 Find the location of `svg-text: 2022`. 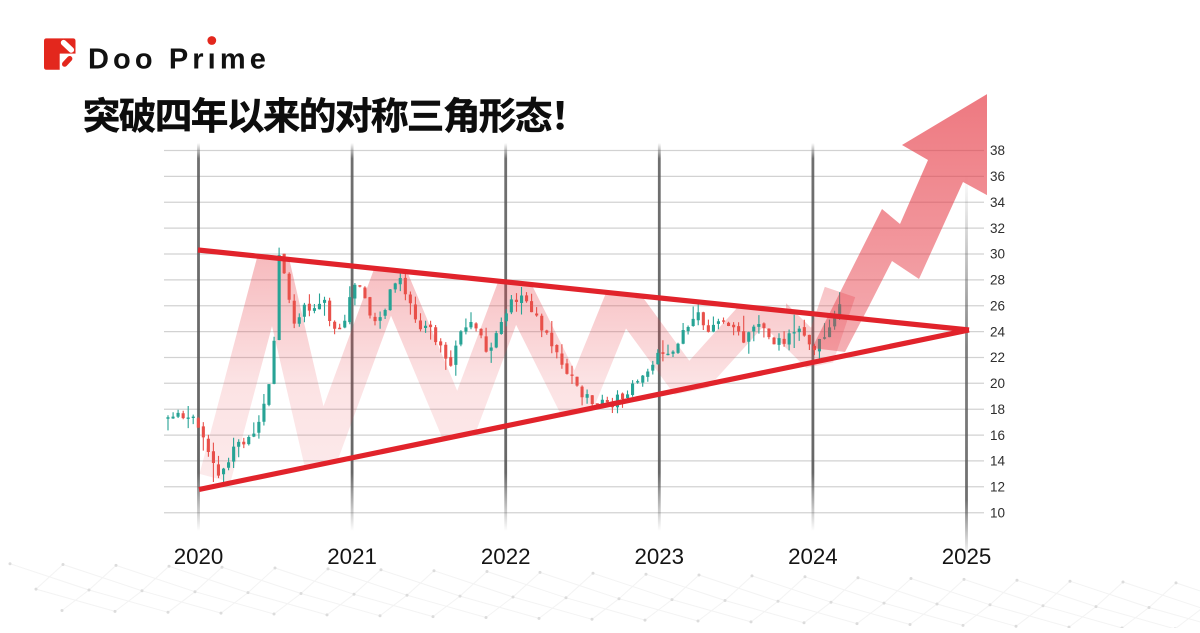

svg-text: 2022 is located at coordinates (506, 556).